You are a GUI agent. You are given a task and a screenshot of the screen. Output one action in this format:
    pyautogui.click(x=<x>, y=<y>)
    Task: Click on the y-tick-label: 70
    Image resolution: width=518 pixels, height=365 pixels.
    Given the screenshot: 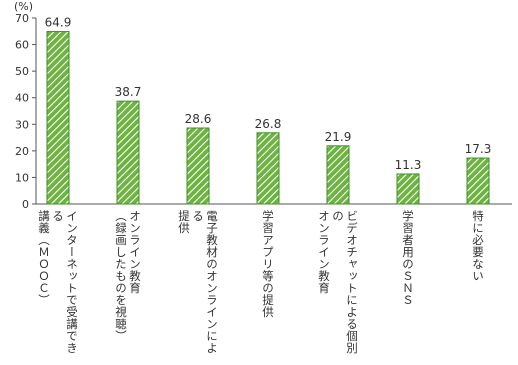 What is the action you would take?
    pyautogui.click(x=22, y=18)
    